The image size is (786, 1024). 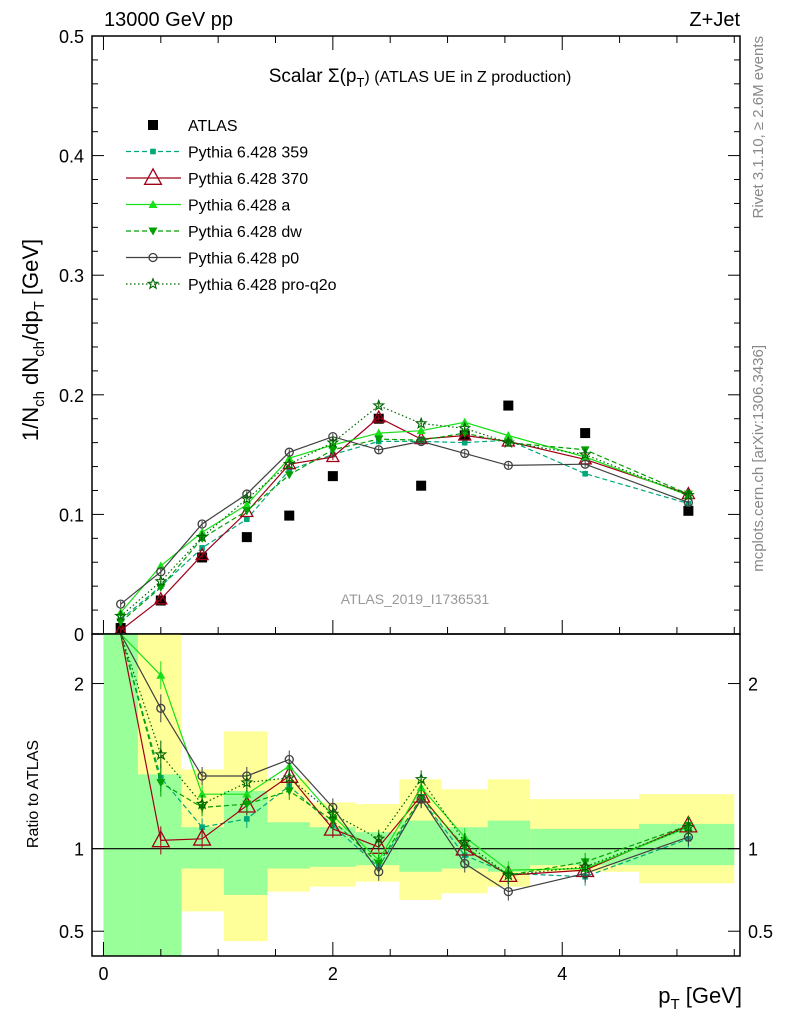 What do you see at coordinates (467, 77) in the screenshot?
I see `main-title-rest: ) (ATLAS UE in Z production)` at bounding box center [467, 77].